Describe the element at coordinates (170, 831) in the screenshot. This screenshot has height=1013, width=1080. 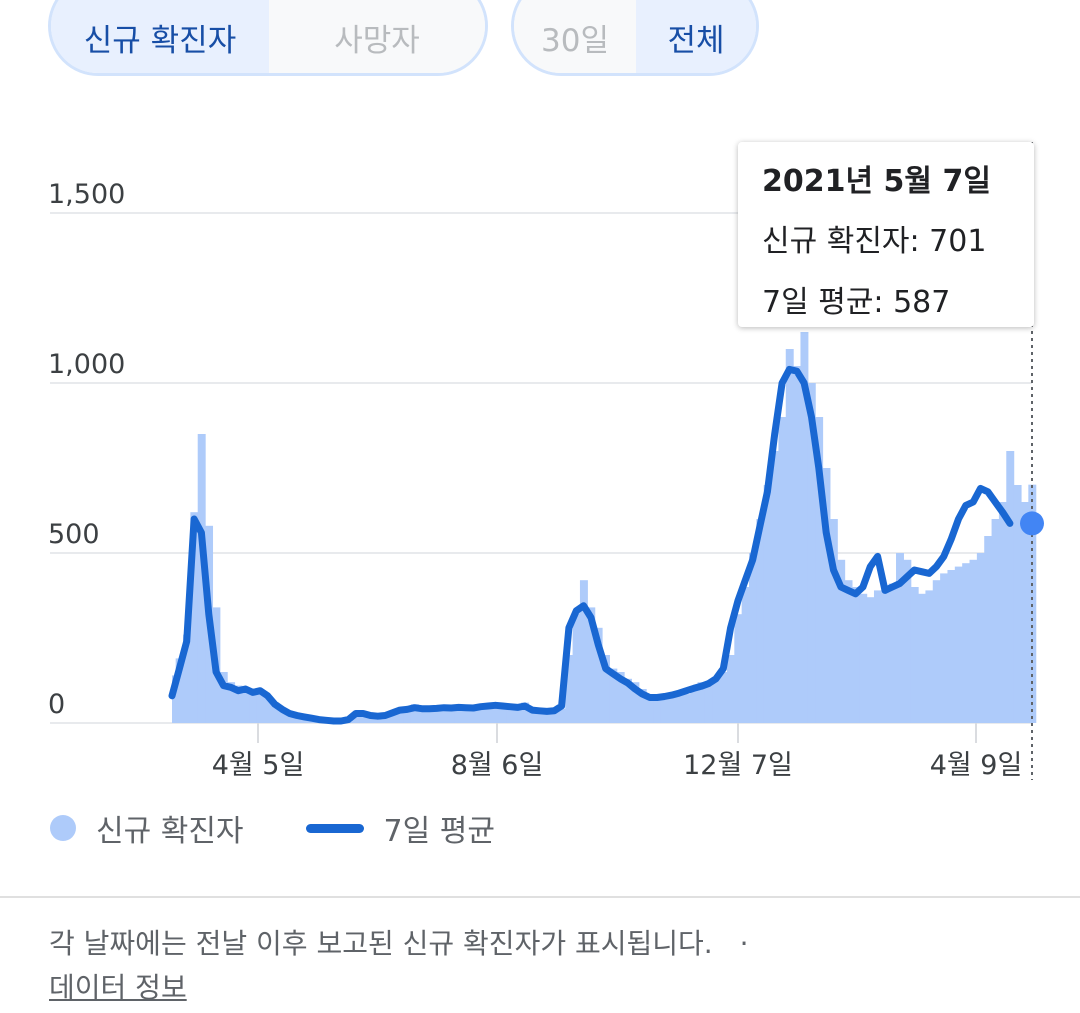
I see `legend-new-cases-label: 신규 확진자` at that location.